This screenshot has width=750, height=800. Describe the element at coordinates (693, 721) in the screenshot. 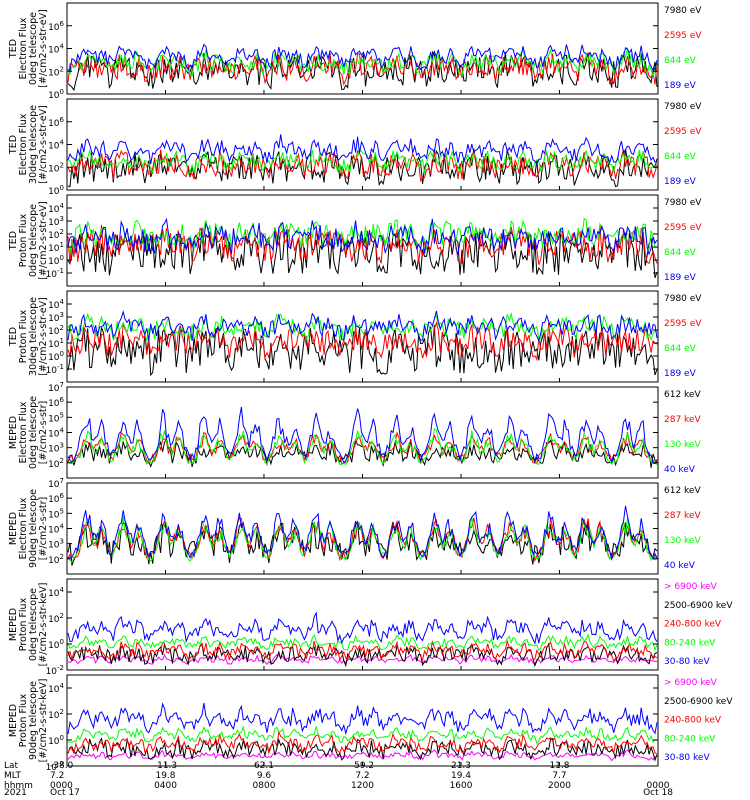

I see `legend-entry: 240-800 keV` at that location.